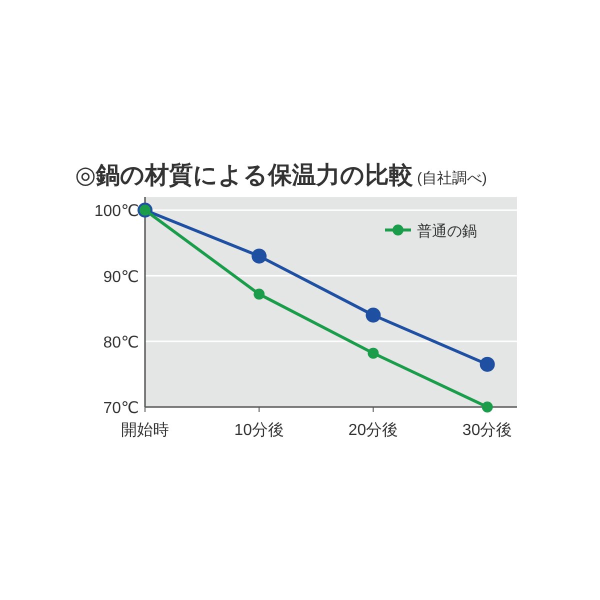  Describe the element at coordinates (451, 178) in the screenshot. I see `chart-subtitle: (自社調べ)` at that location.